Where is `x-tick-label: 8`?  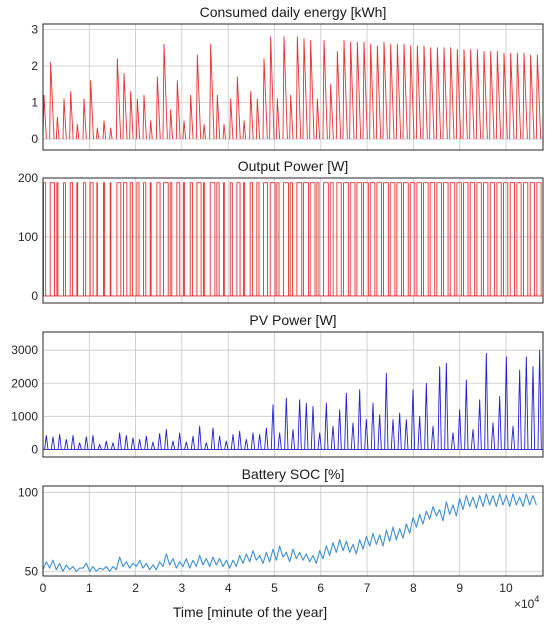
x-tick-label: 8 is located at coordinates (413, 588).